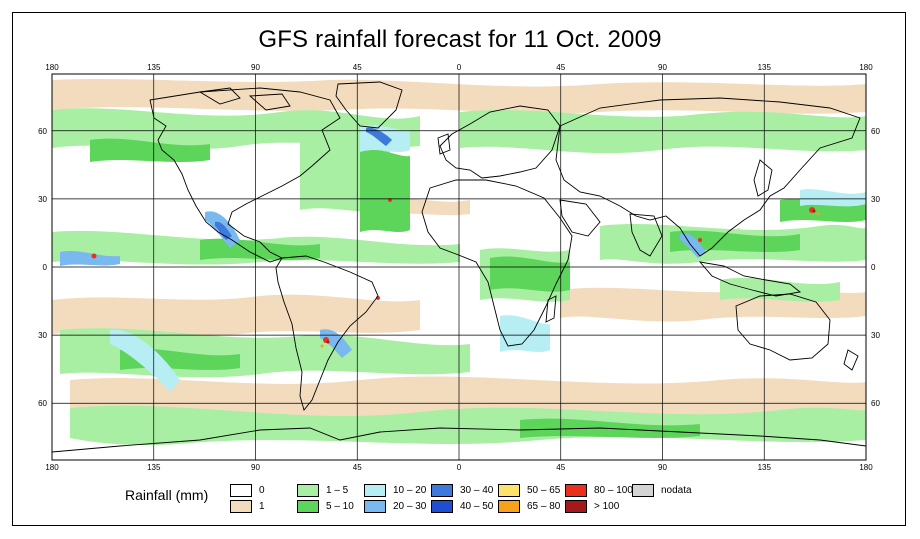 The image size is (920, 539). Describe the element at coordinates (459, 467) in the screenshot. I see `lon-tick-label-bottom: 0` at that location.